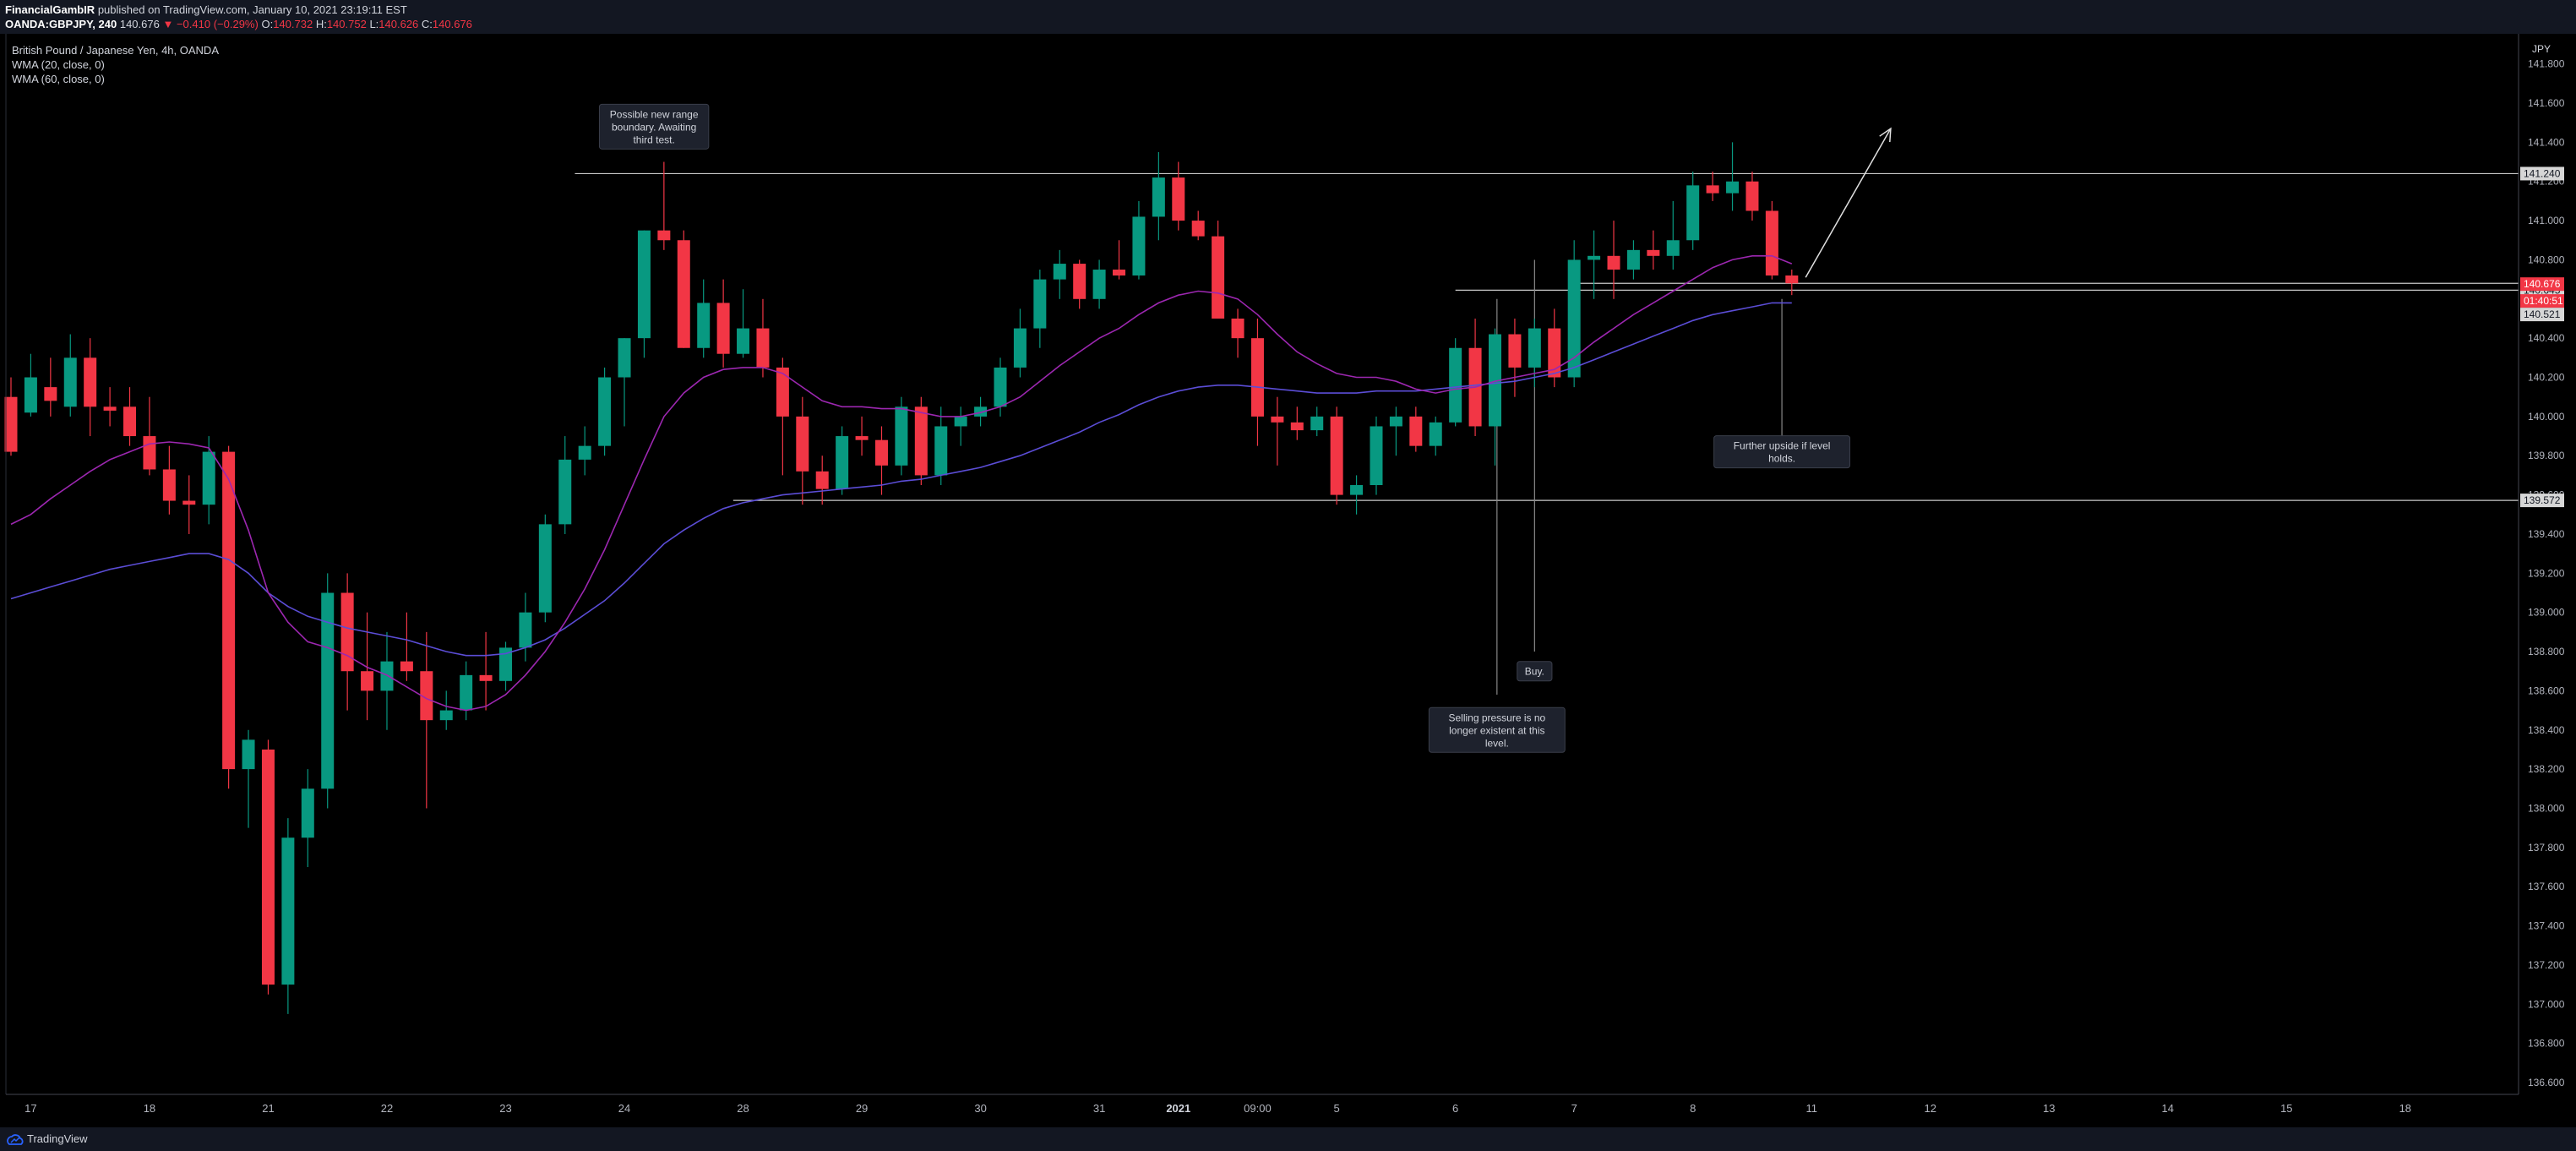  I want to click on time-tick-label: 15, so click(2286, 1108).